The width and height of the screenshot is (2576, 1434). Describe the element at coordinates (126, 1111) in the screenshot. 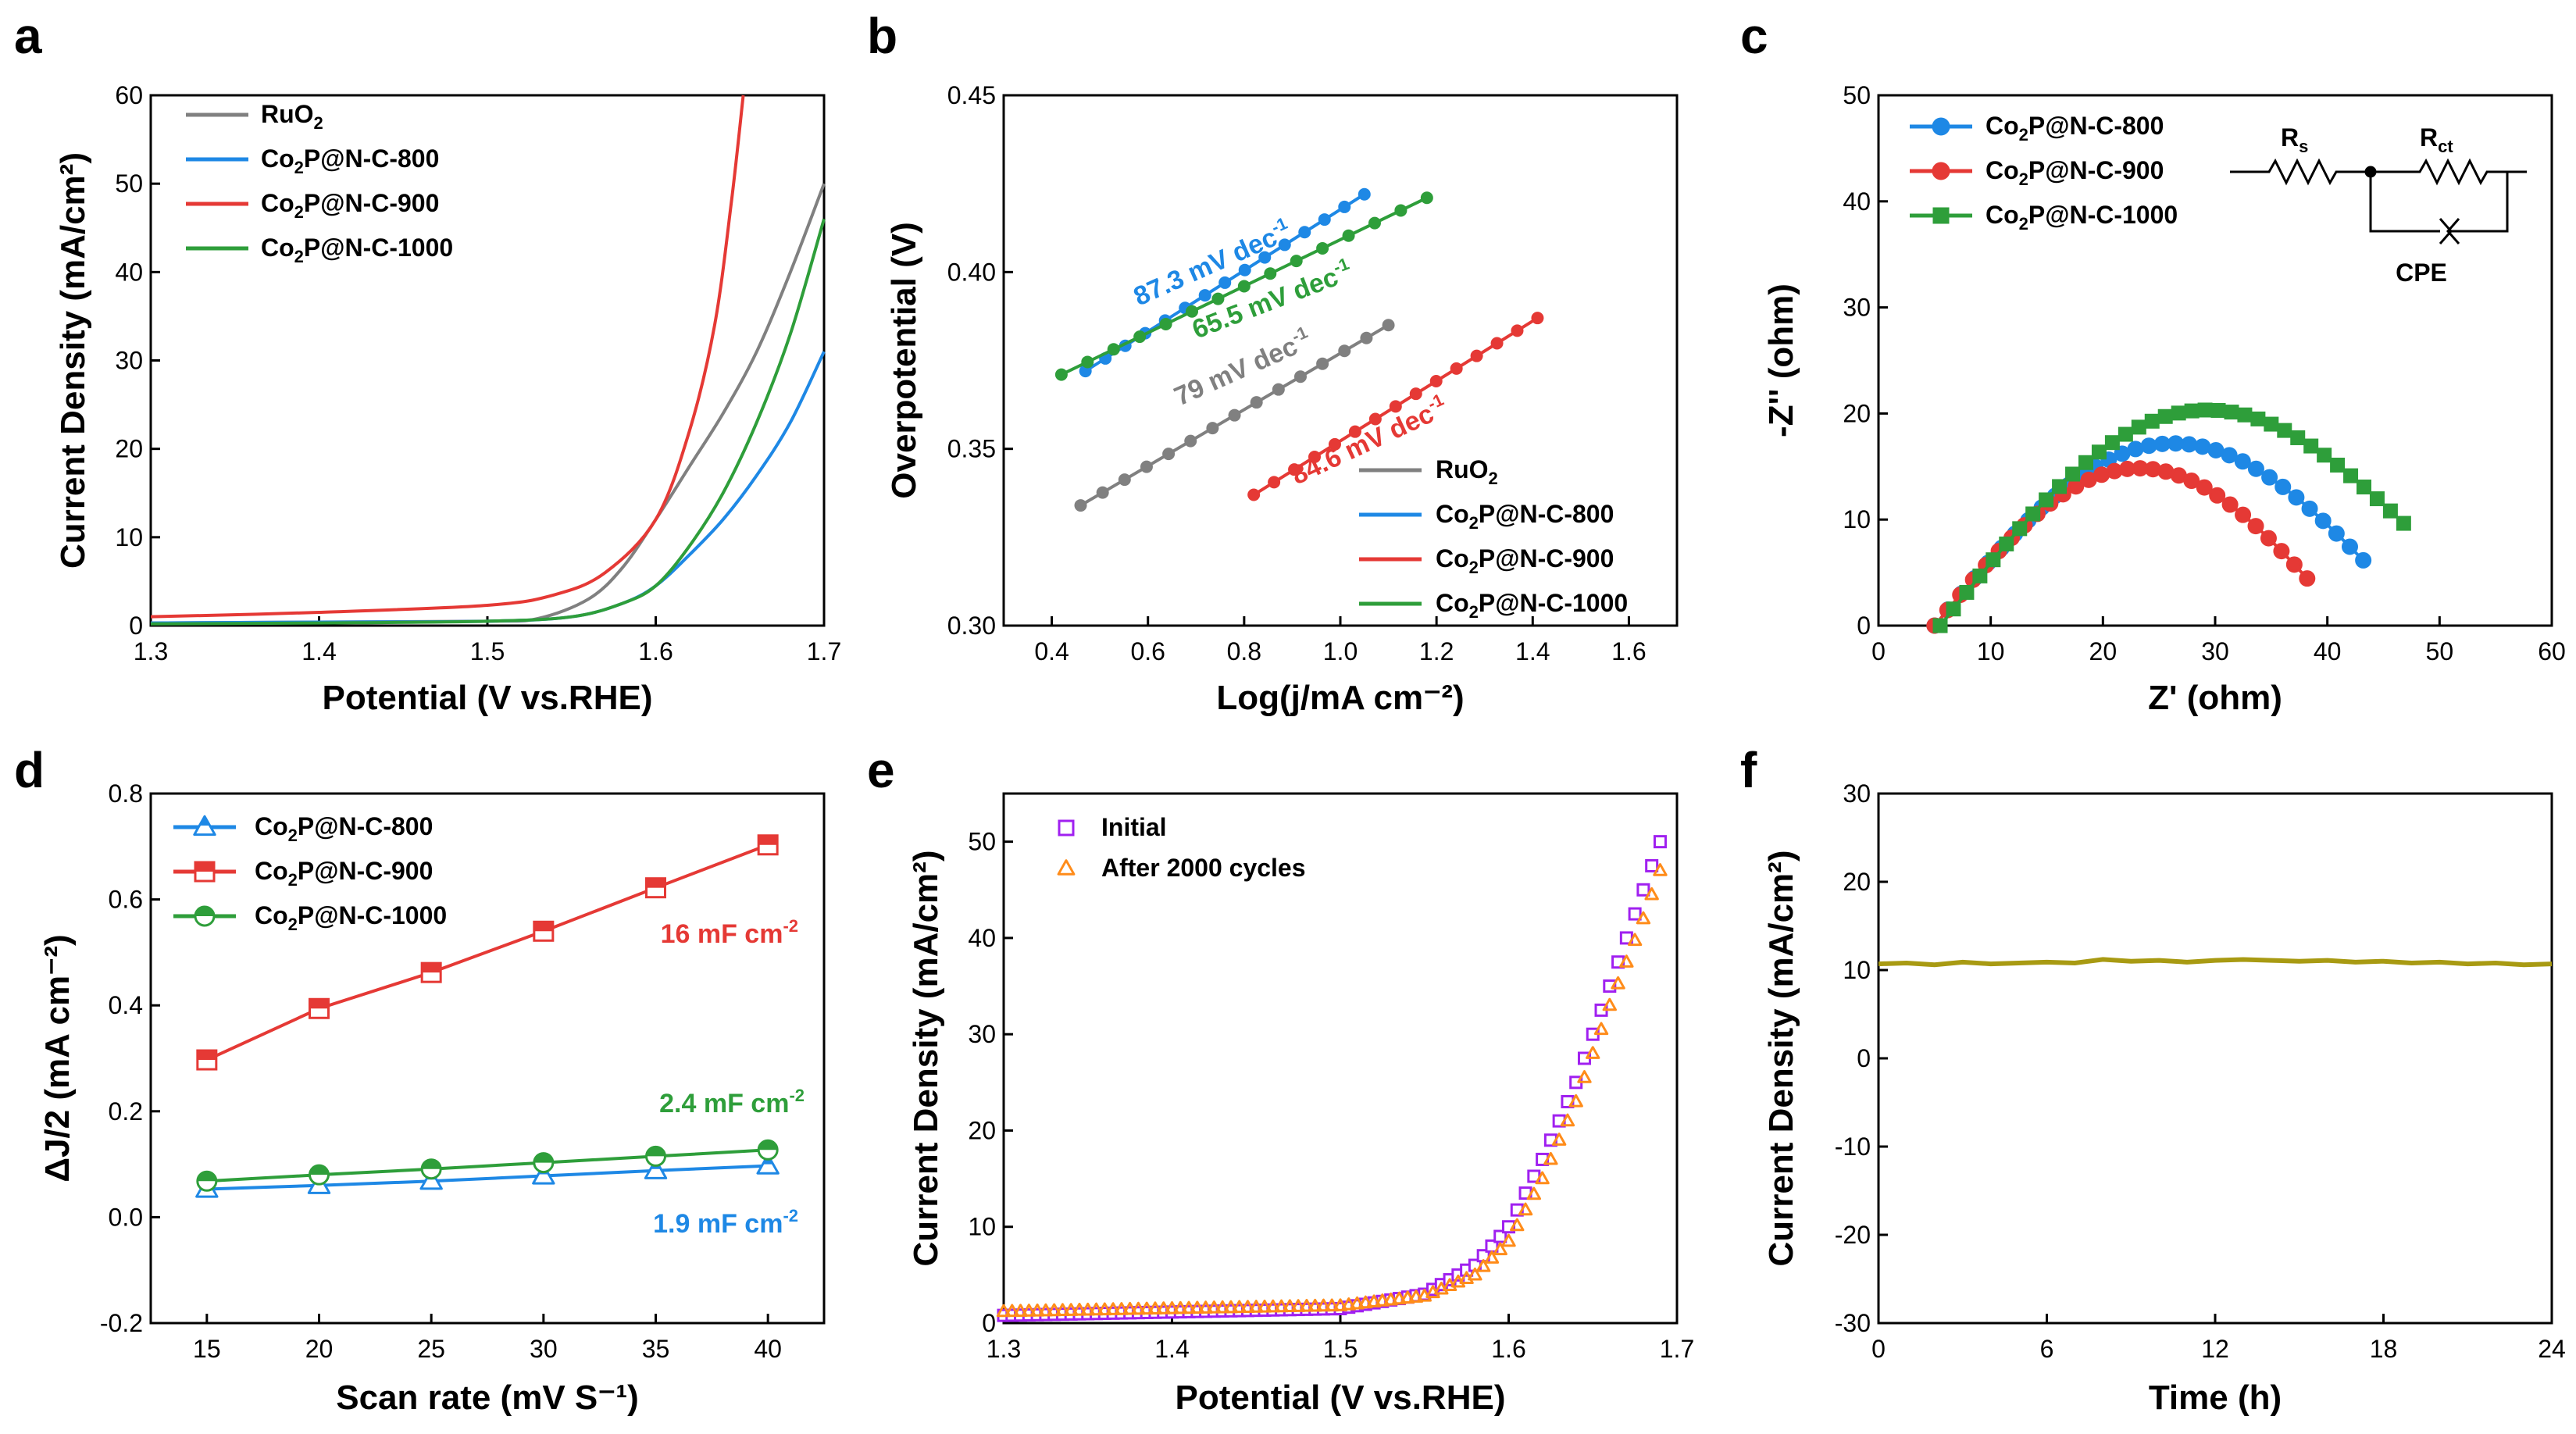

I see `y-tick-label: 0.2` at that location.